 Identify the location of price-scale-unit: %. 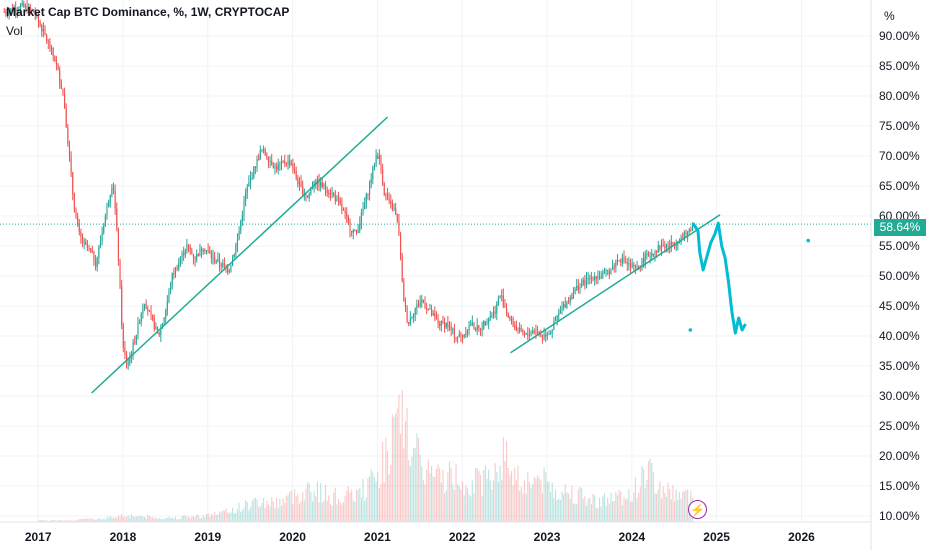
(889, 16).